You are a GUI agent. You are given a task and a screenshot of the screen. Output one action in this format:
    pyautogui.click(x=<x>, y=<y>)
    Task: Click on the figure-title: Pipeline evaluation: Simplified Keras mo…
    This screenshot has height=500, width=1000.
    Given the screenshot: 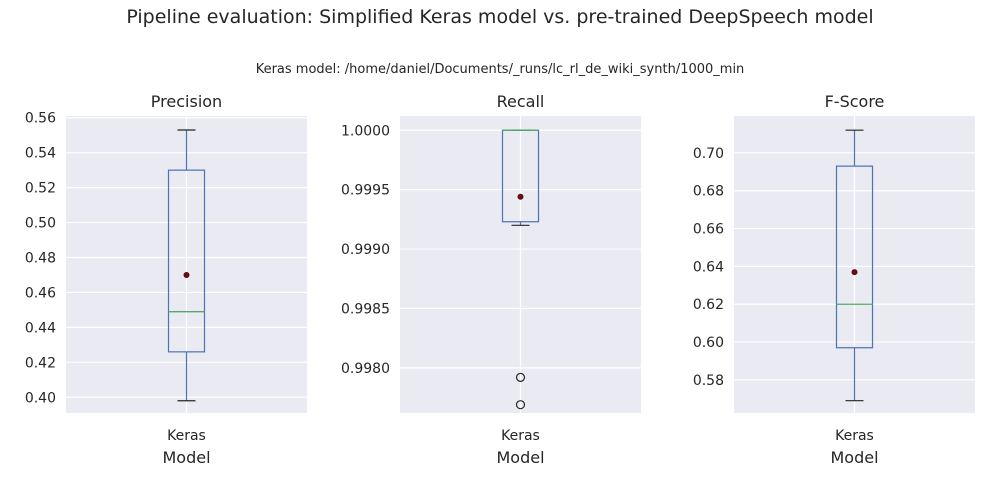 What is the action you would take?
    pyautogui.click(x=500, y=17)
    